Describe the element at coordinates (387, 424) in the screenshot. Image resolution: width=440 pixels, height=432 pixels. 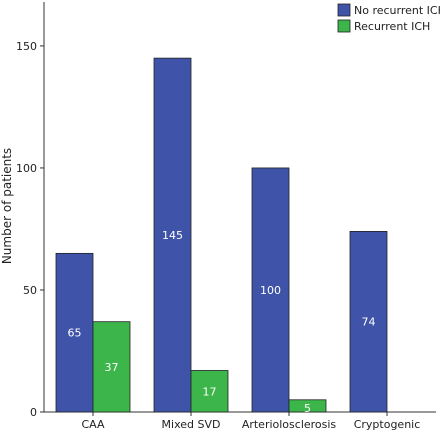
I see `x-tick-label: Cryptogenic` at that location.